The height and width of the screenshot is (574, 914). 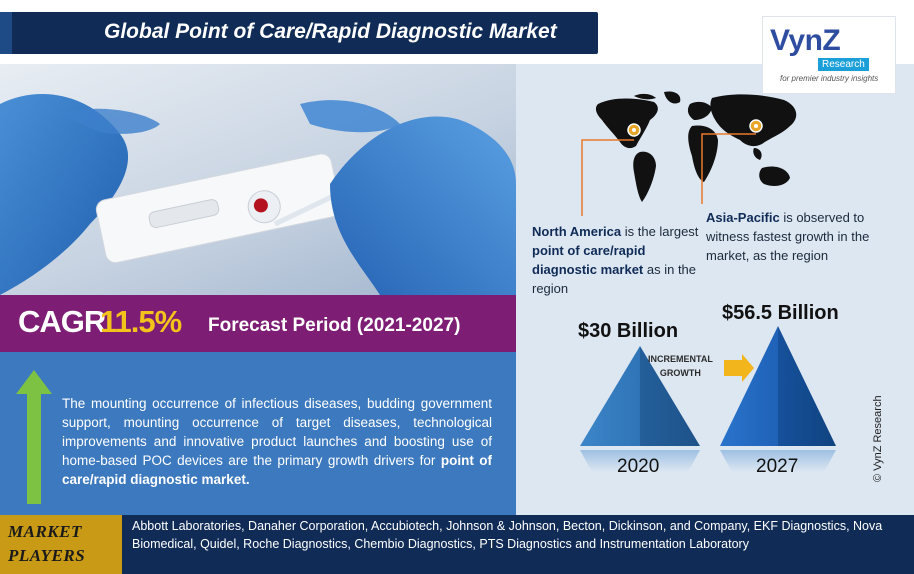 What do you see at coordinates (695, 128) in the screenshot?
I see `location-pins` at bounding box center [695, 128].